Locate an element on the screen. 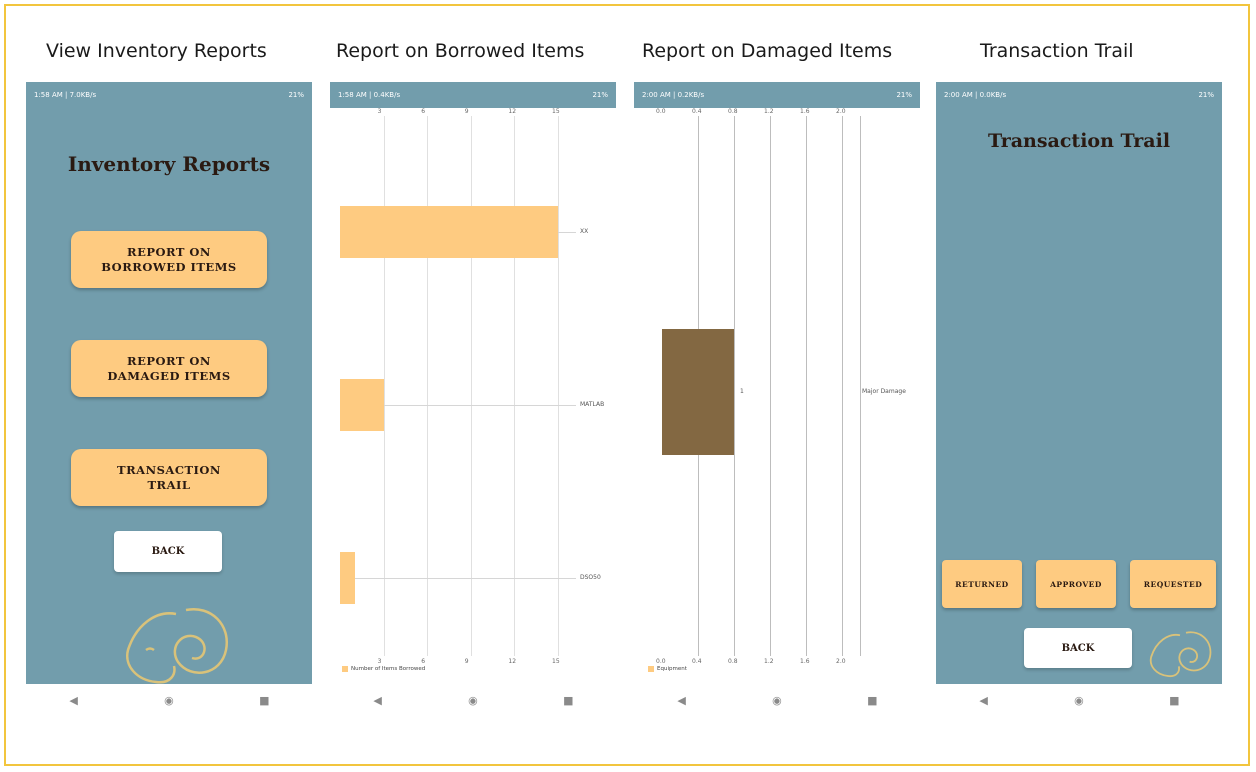  x-tick-bottom: 9 is located at coordinates (466, 661).